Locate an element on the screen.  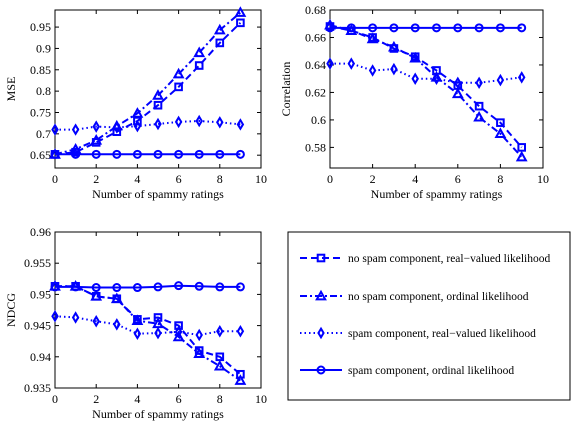
y-tick-label: 0.62 is located at coordinates (315, 92).